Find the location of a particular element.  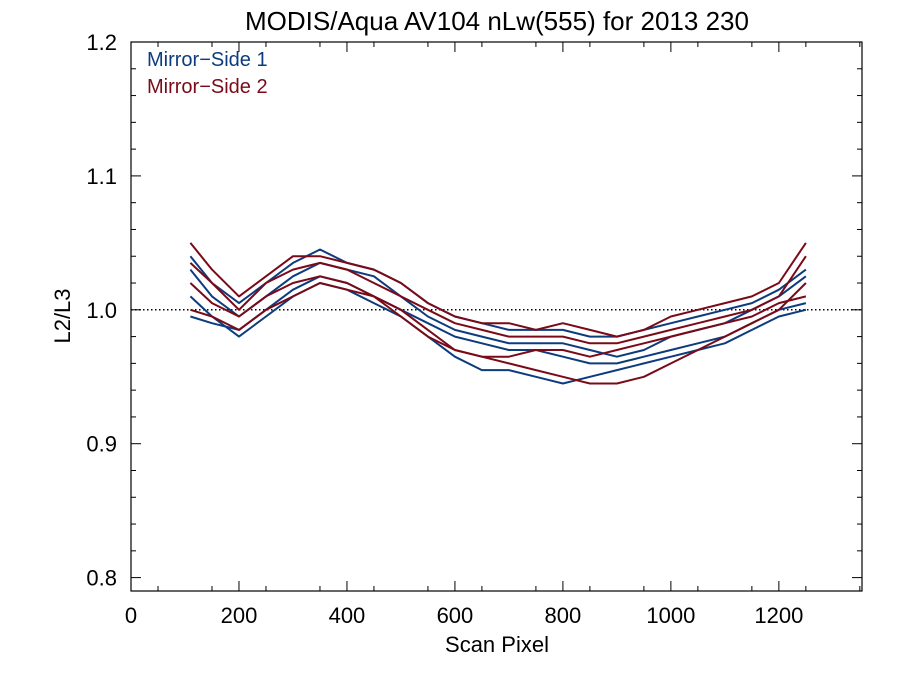

y-axis-label: L2/L3 is located at coordinates (62, 315).